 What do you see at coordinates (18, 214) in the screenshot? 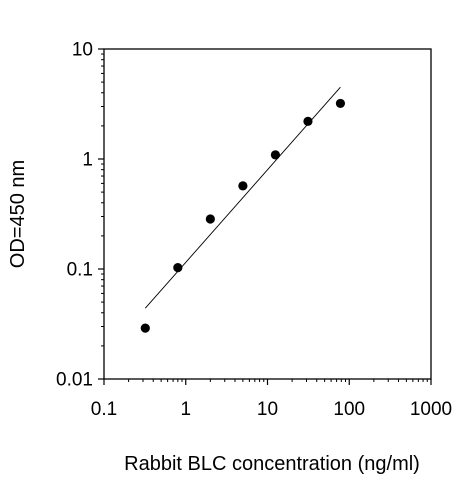
I see `y-axis-title: OD=450 nm` at bounding box center [18, 214].